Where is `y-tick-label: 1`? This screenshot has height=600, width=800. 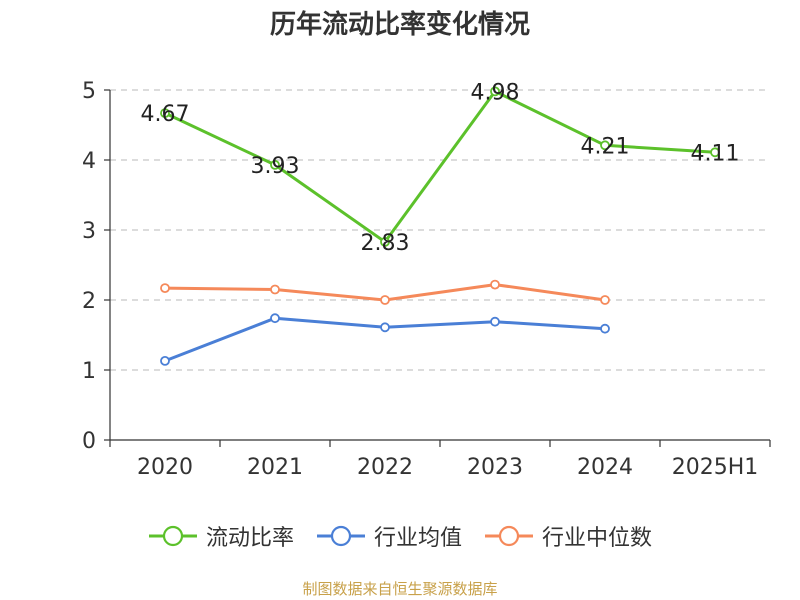 y-tick-label: 1 is located at coordinates (89, 371).